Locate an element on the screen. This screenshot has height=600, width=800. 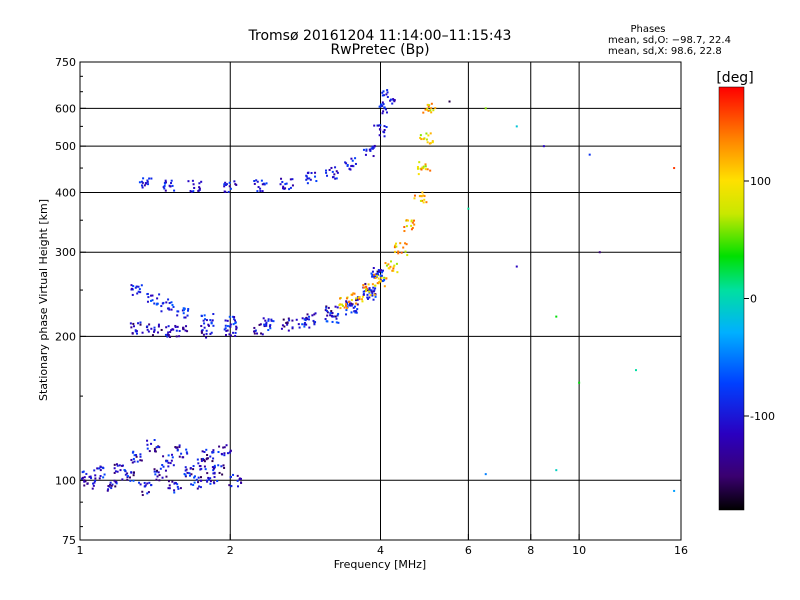
colorbar-ticks: 100 0 -100 is located at coordinates (759, 299).